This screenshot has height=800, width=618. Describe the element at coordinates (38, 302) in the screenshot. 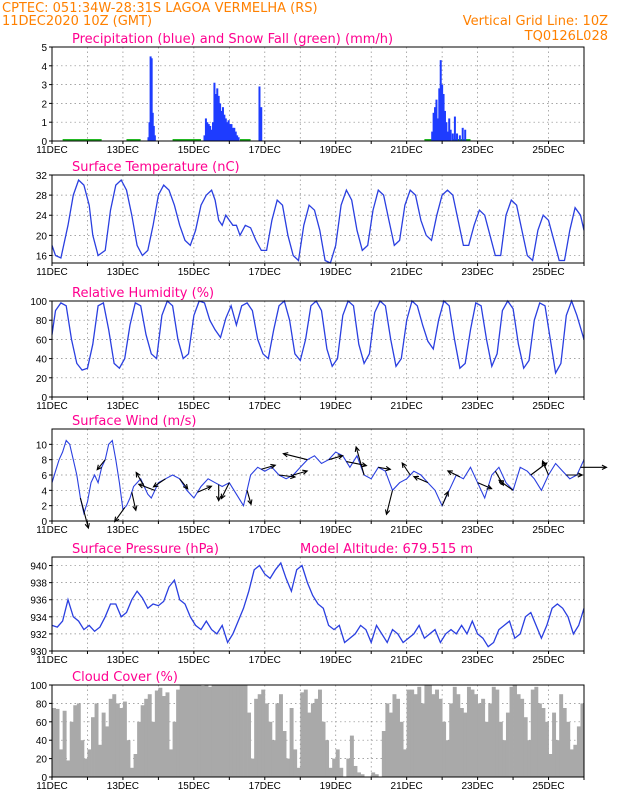

I see `y-tick-label: 100` at that location.